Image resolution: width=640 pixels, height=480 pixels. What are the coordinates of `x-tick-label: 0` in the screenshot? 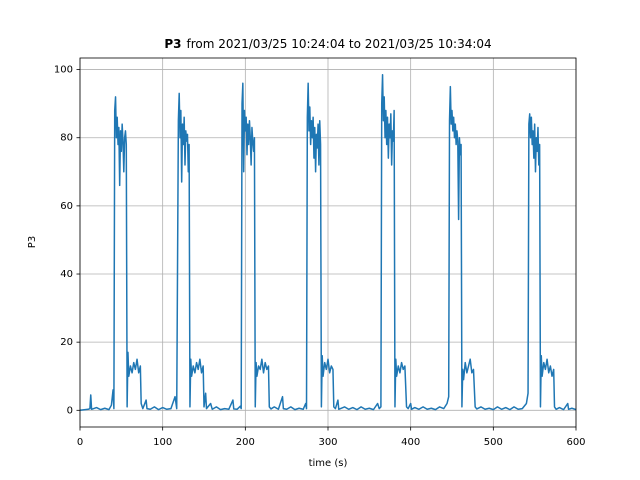 It's located at (80, 442).